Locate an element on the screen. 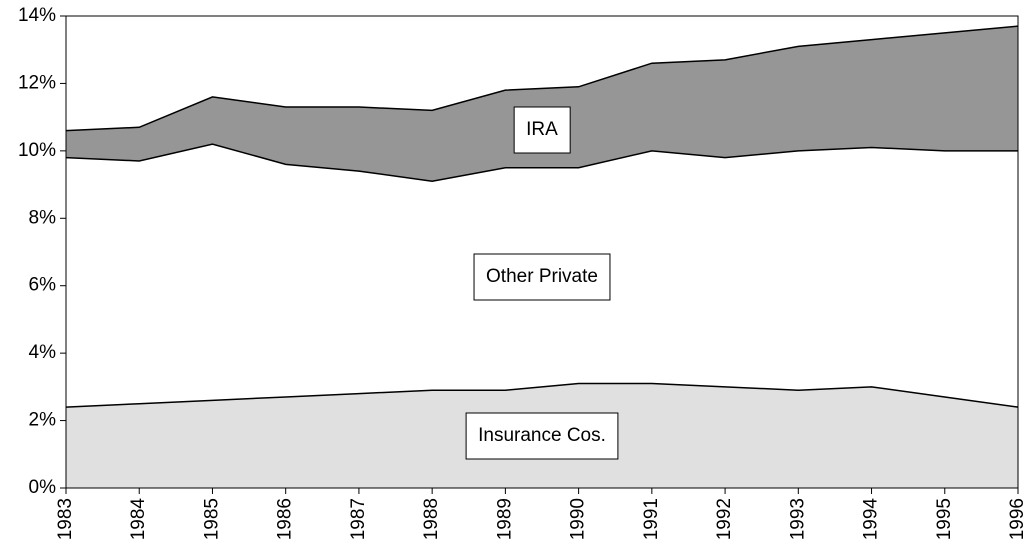 Image resolution: width=1028 pixels, height=555 pixels. x-tick-label: 1991 is located at coordinates (651, 519).